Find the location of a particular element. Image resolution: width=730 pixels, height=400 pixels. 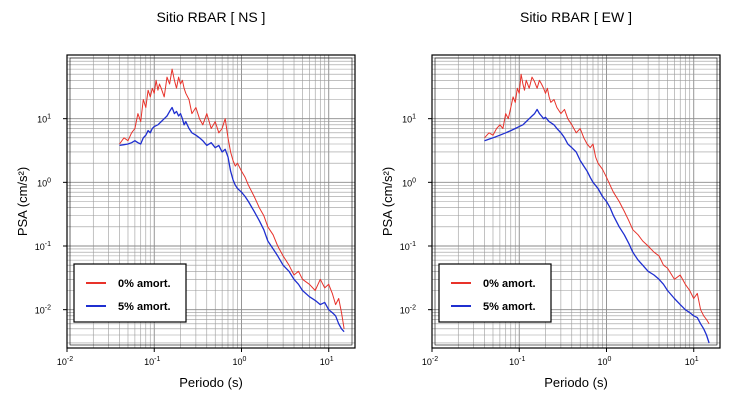

chart-title: Sitio RBAR [ NS ] is located at coordinates (211, 17).